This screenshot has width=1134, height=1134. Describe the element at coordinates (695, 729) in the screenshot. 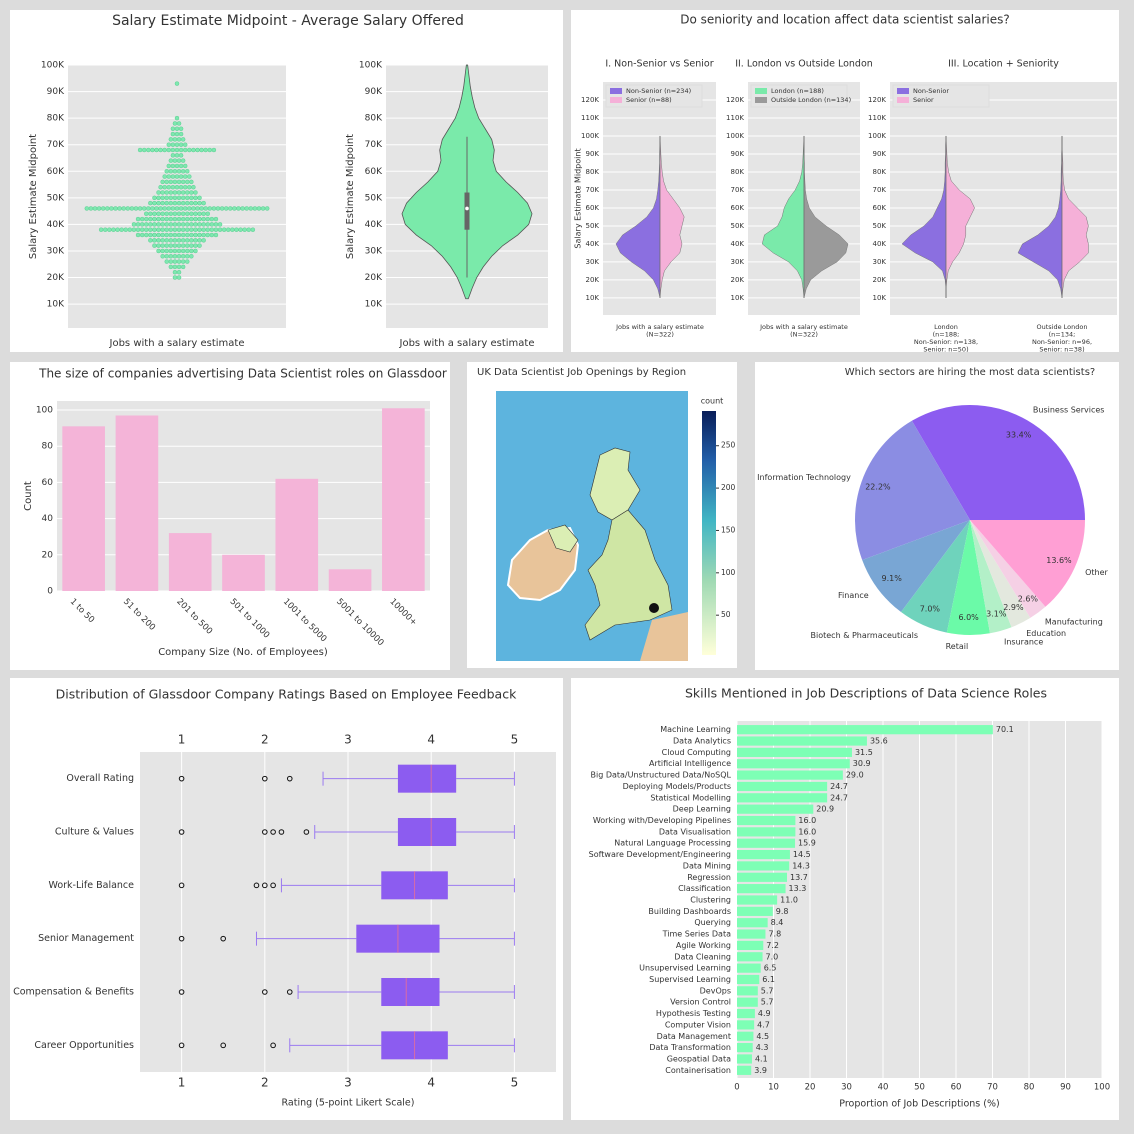

I see `y-tick-label: Machine Learning` at that location.